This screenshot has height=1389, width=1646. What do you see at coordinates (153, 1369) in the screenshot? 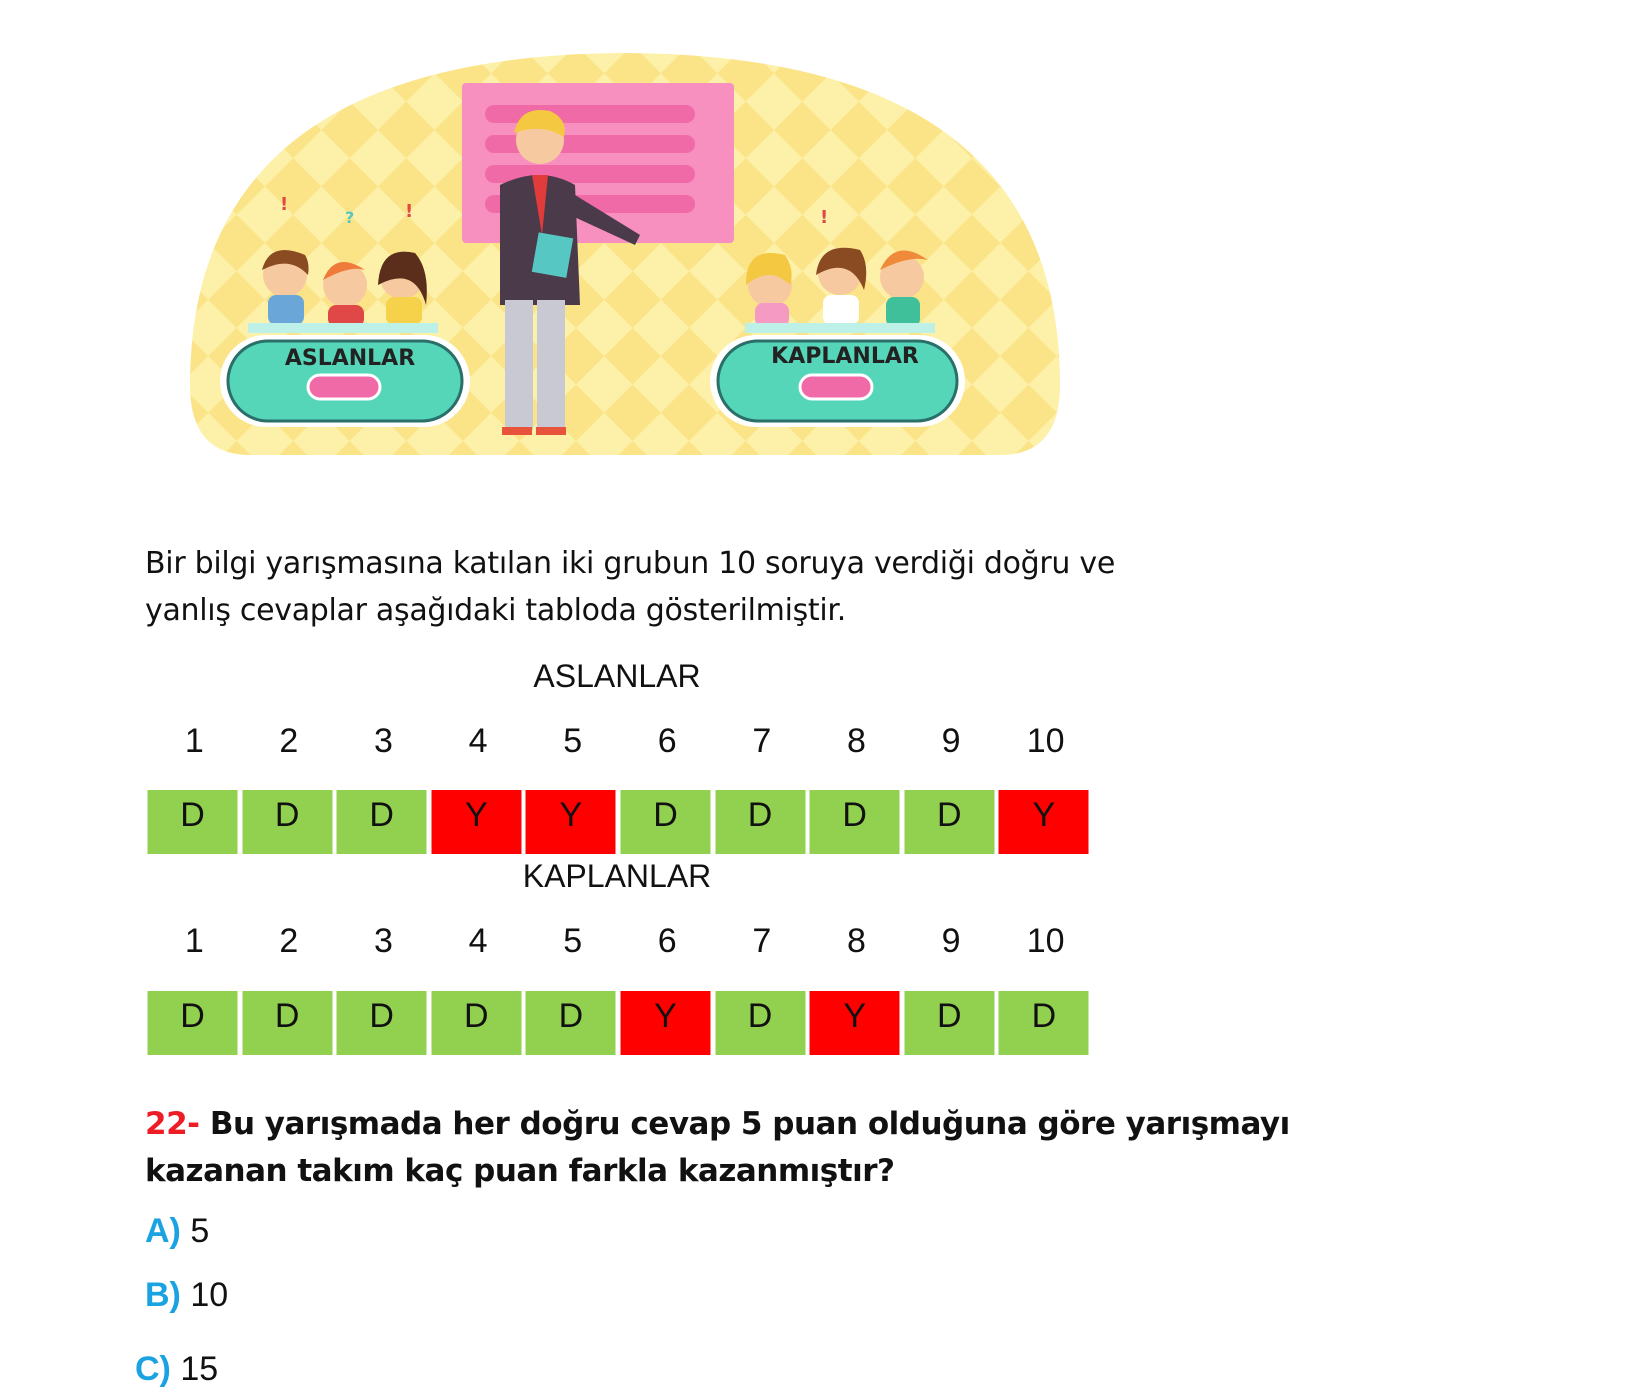
I see `option-letter: C)` at bounding box center [153, 1369].